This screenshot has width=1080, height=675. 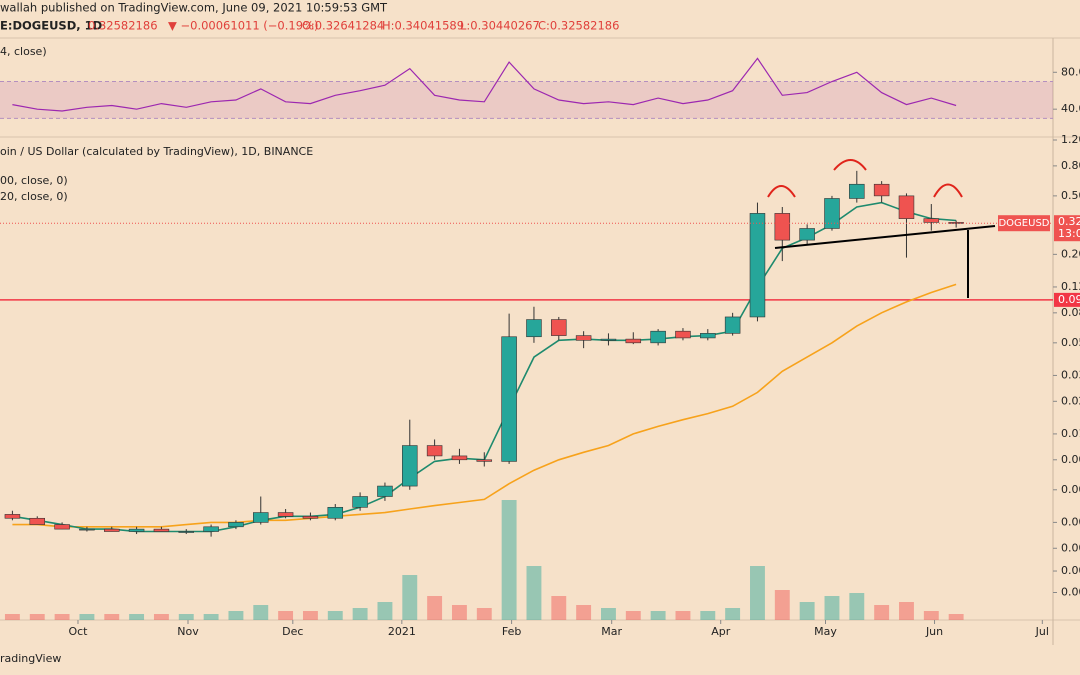 What do you see at coordinates (1070, 195) in the screenshot?
I see `y-tick-label: 0.500` at bounding box center [1070, 195].